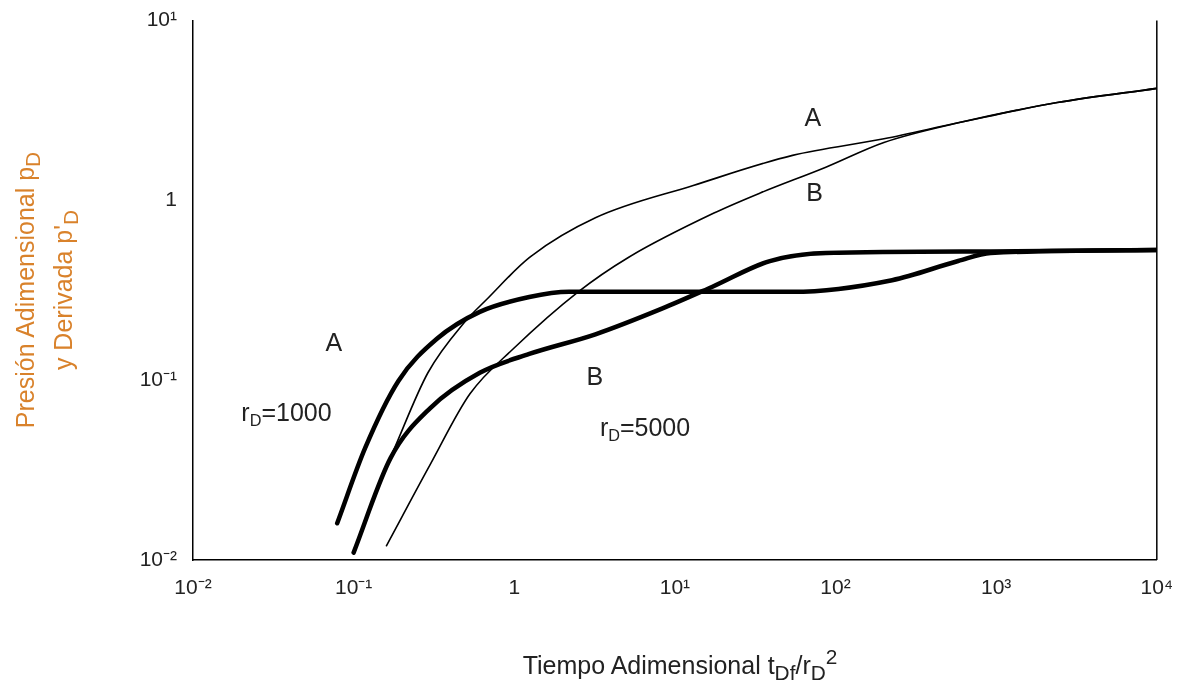  I want to click on y-tick-label: 10¹, so click(161, 19).